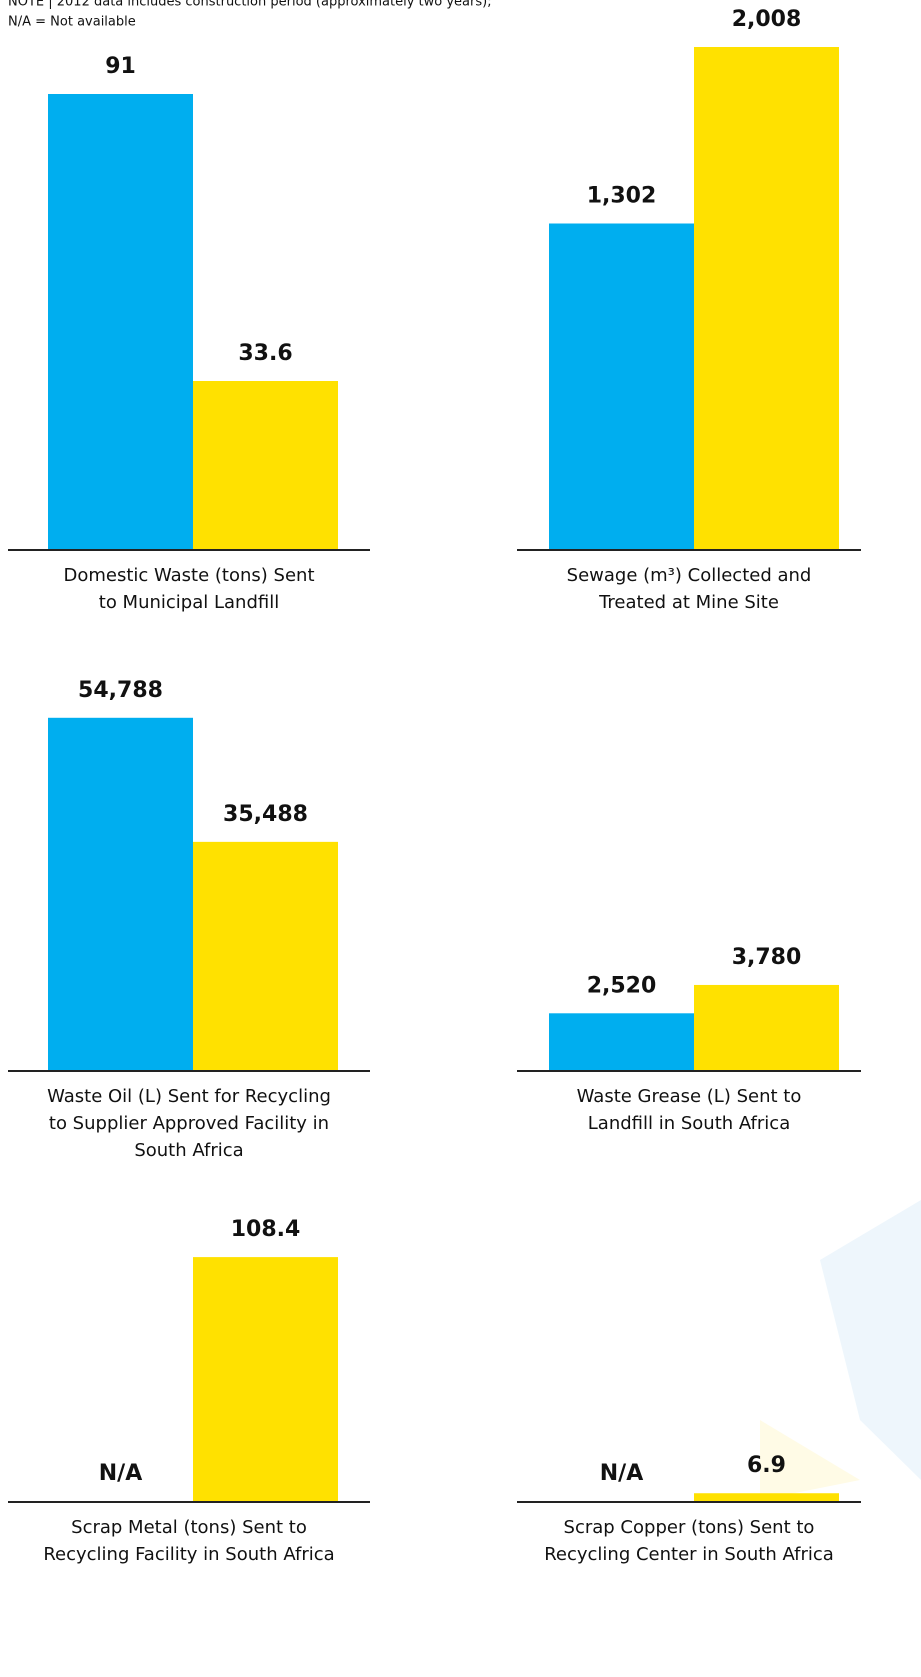 The image size is (921, 1677). Describe the element at coordinates (189, 1123) in the screenshot. I see `chart-title: to Supplier Approved Facility in` at that location.